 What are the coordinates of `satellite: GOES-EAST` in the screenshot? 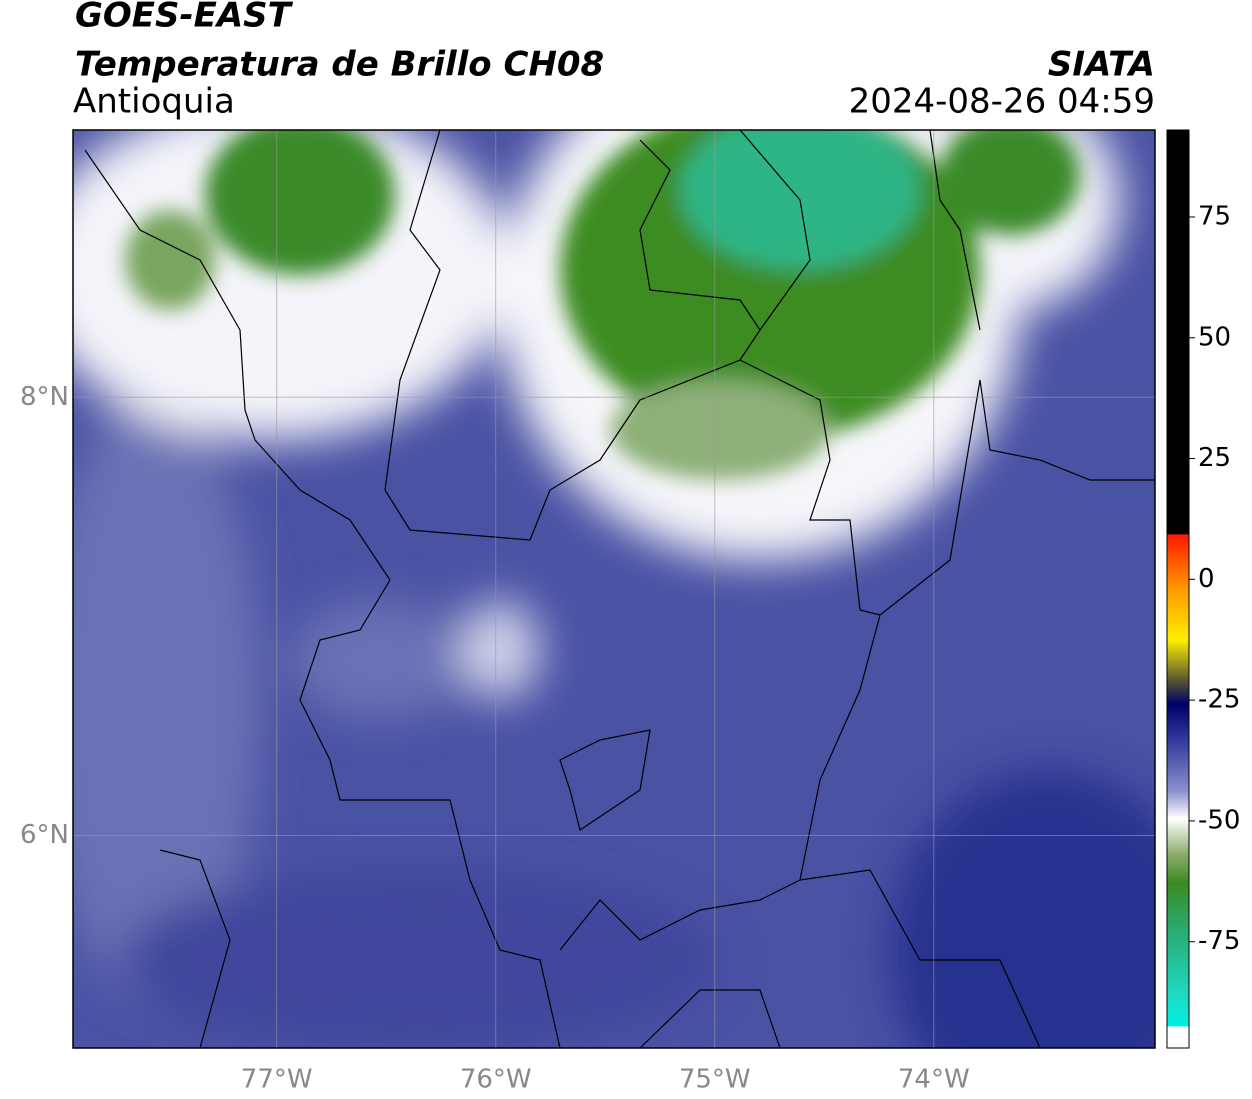 It's located at (184, 18).